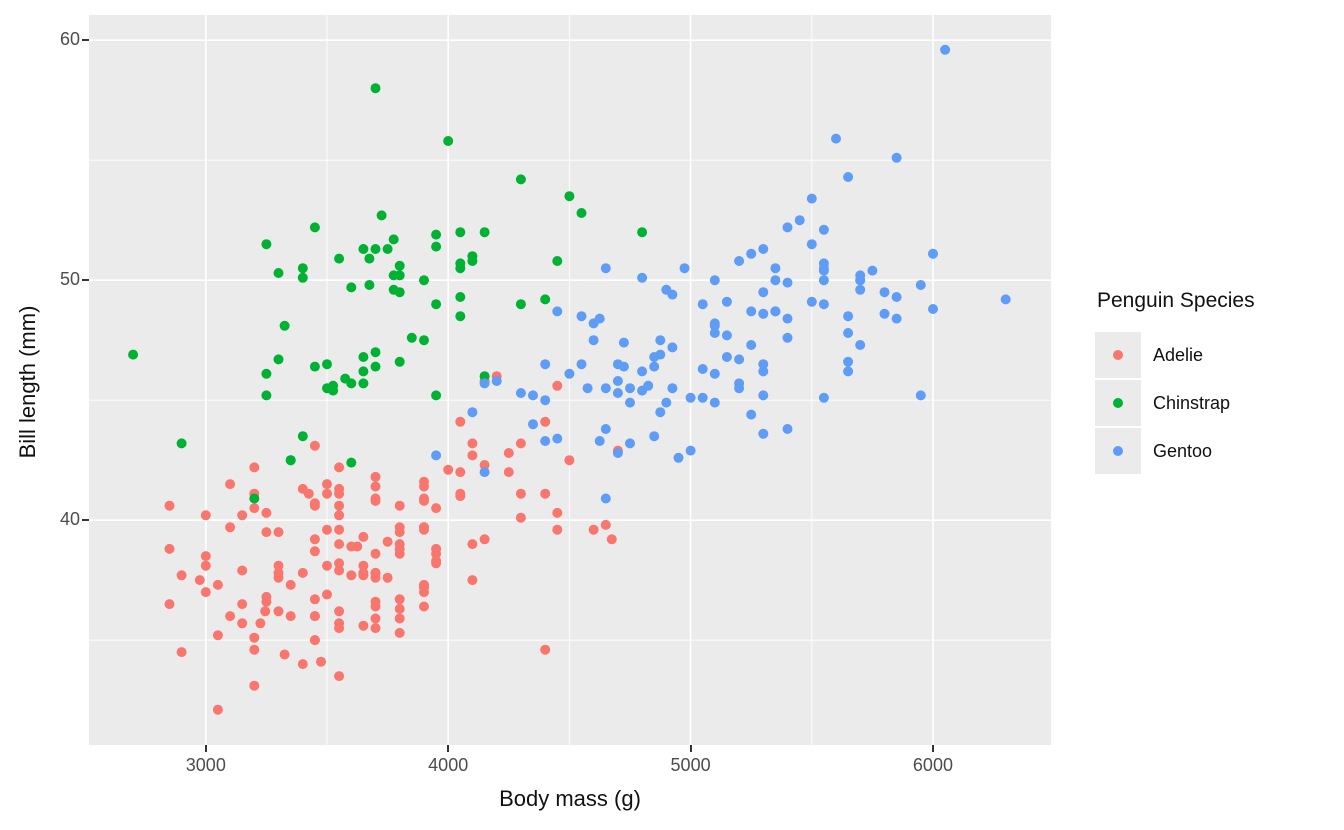 This screenshot has width=1344, height=830. I want to click on legend: Penguin Species Adelie Chinstrap Gentoo, so click(1175, 382).